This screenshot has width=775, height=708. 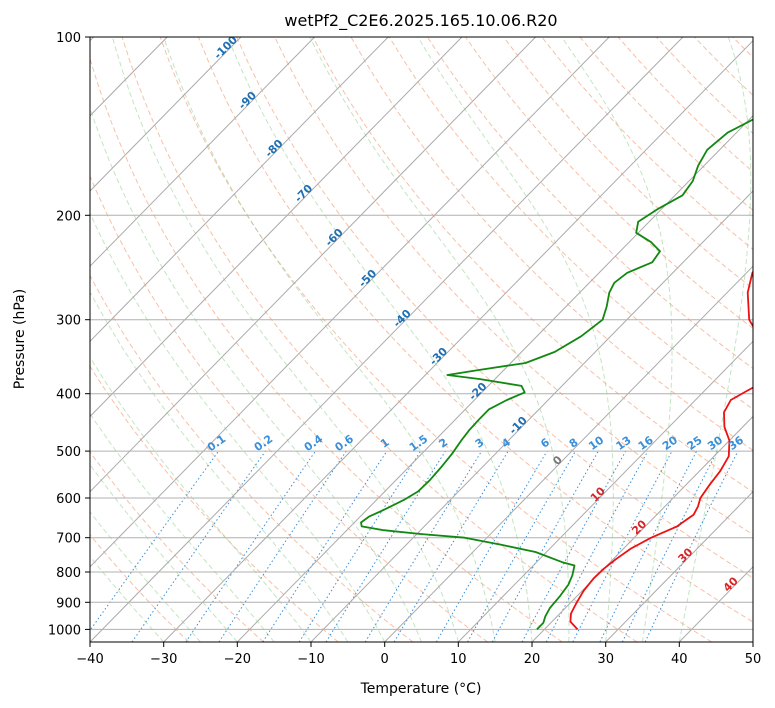 What do you see at coordinates (310, 659) in the screenshot?
I see `x-tick-label: −10` at bounding box center [310, 659].